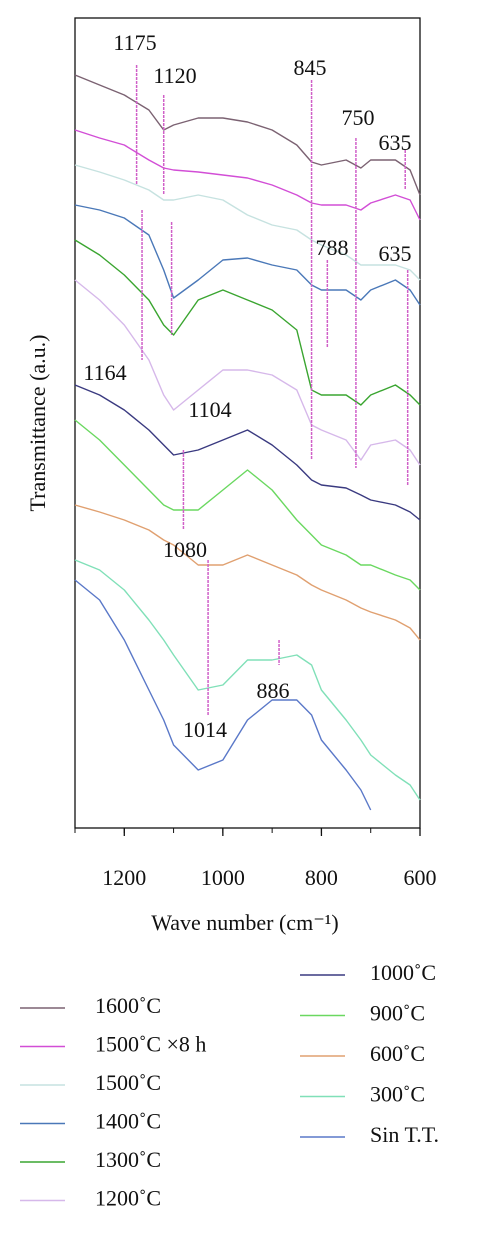 Image resolution: width=490 pixels, height=1236 pixels. What do you see at coordinates (185, 549) in the screenshot?
I see `peak-label: 1080` at bounding box center [185, 549].